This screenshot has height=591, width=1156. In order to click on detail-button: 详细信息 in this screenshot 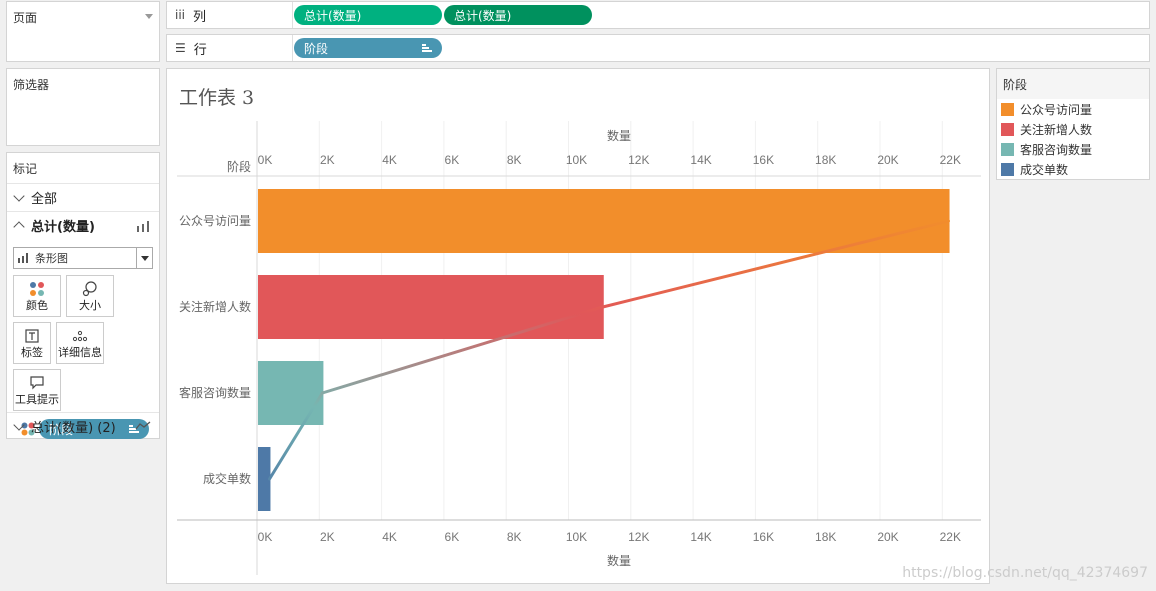, I will do `click(80, 343)`.